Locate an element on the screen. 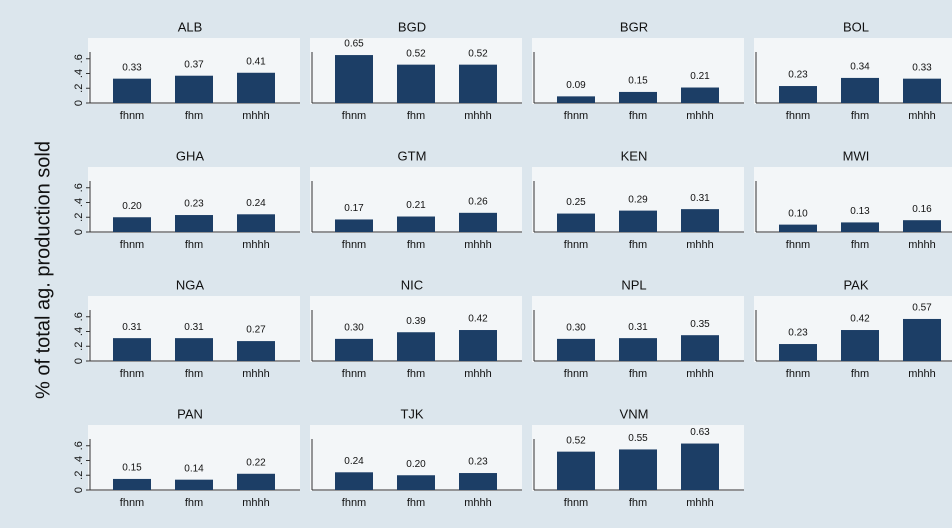 The image size is (952, 528). y-axis-label: % of total ag. production sold is located at coordinates (43, 270).